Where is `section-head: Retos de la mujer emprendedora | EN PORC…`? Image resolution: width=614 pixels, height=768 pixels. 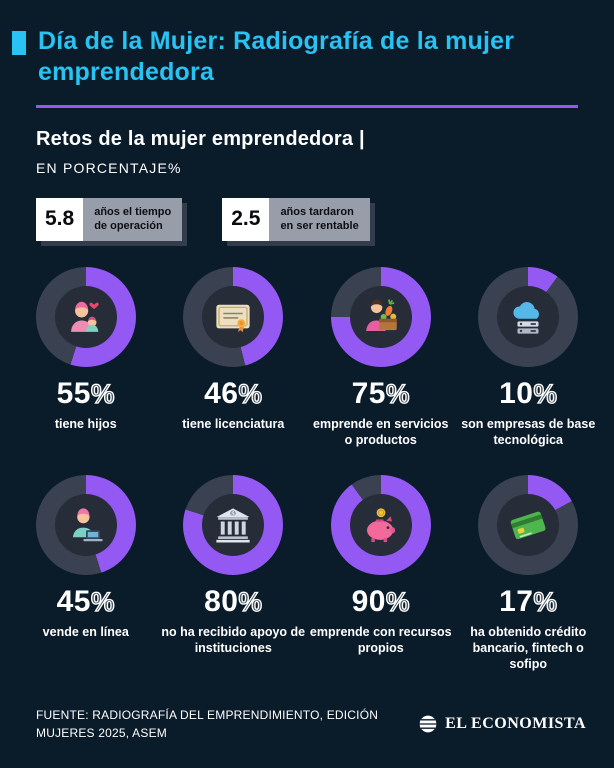
section-head: Retos de la mujer emprendedora | EN PORC… is located at coordinates (307, 152).